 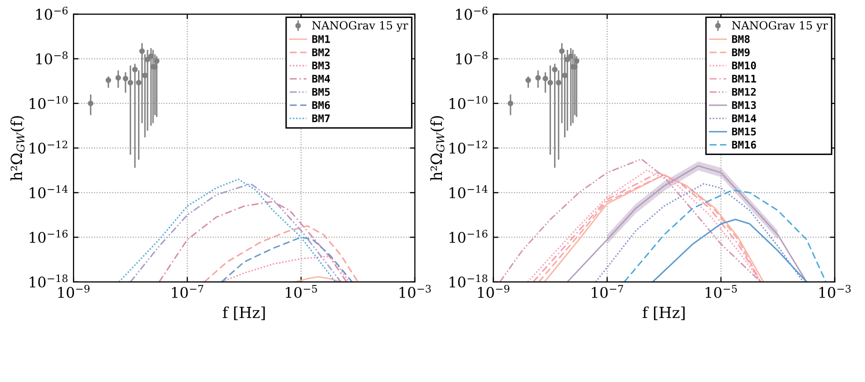 I want to click on legend-label: BM13, so click(x=744, y=105).